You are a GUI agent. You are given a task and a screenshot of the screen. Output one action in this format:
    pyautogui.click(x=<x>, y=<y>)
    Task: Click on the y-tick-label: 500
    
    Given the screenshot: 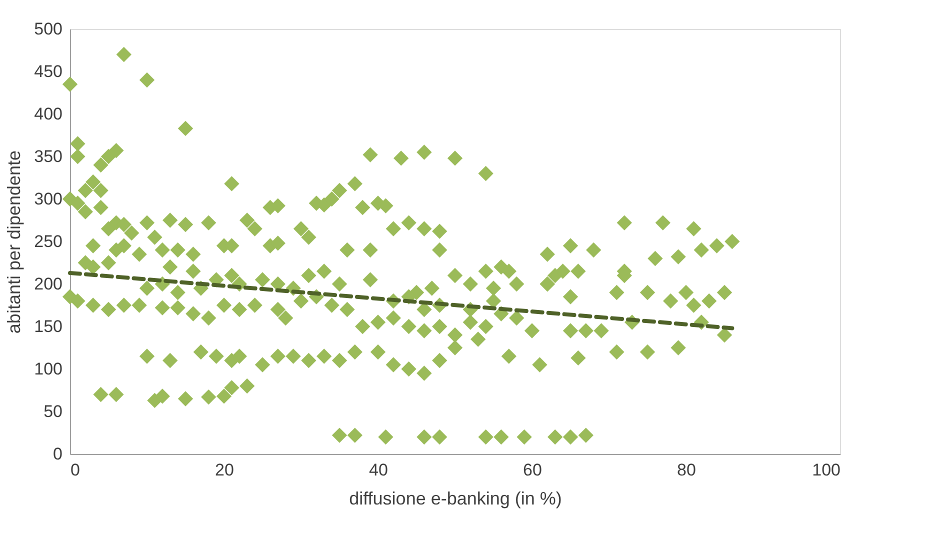 What is the action you would take?
    pyautogui.click(x=48, y=29)
    